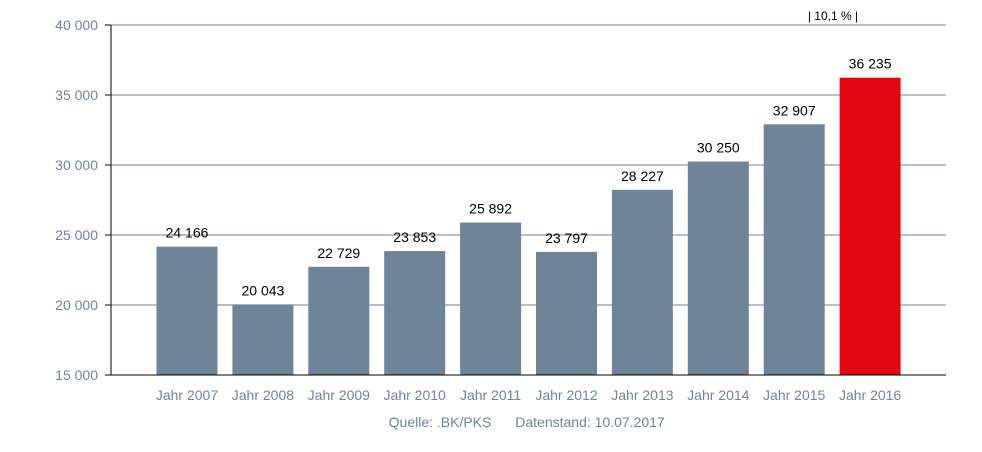  I want to click on x-tick-label: Jahr 2010, so click(415, 395).